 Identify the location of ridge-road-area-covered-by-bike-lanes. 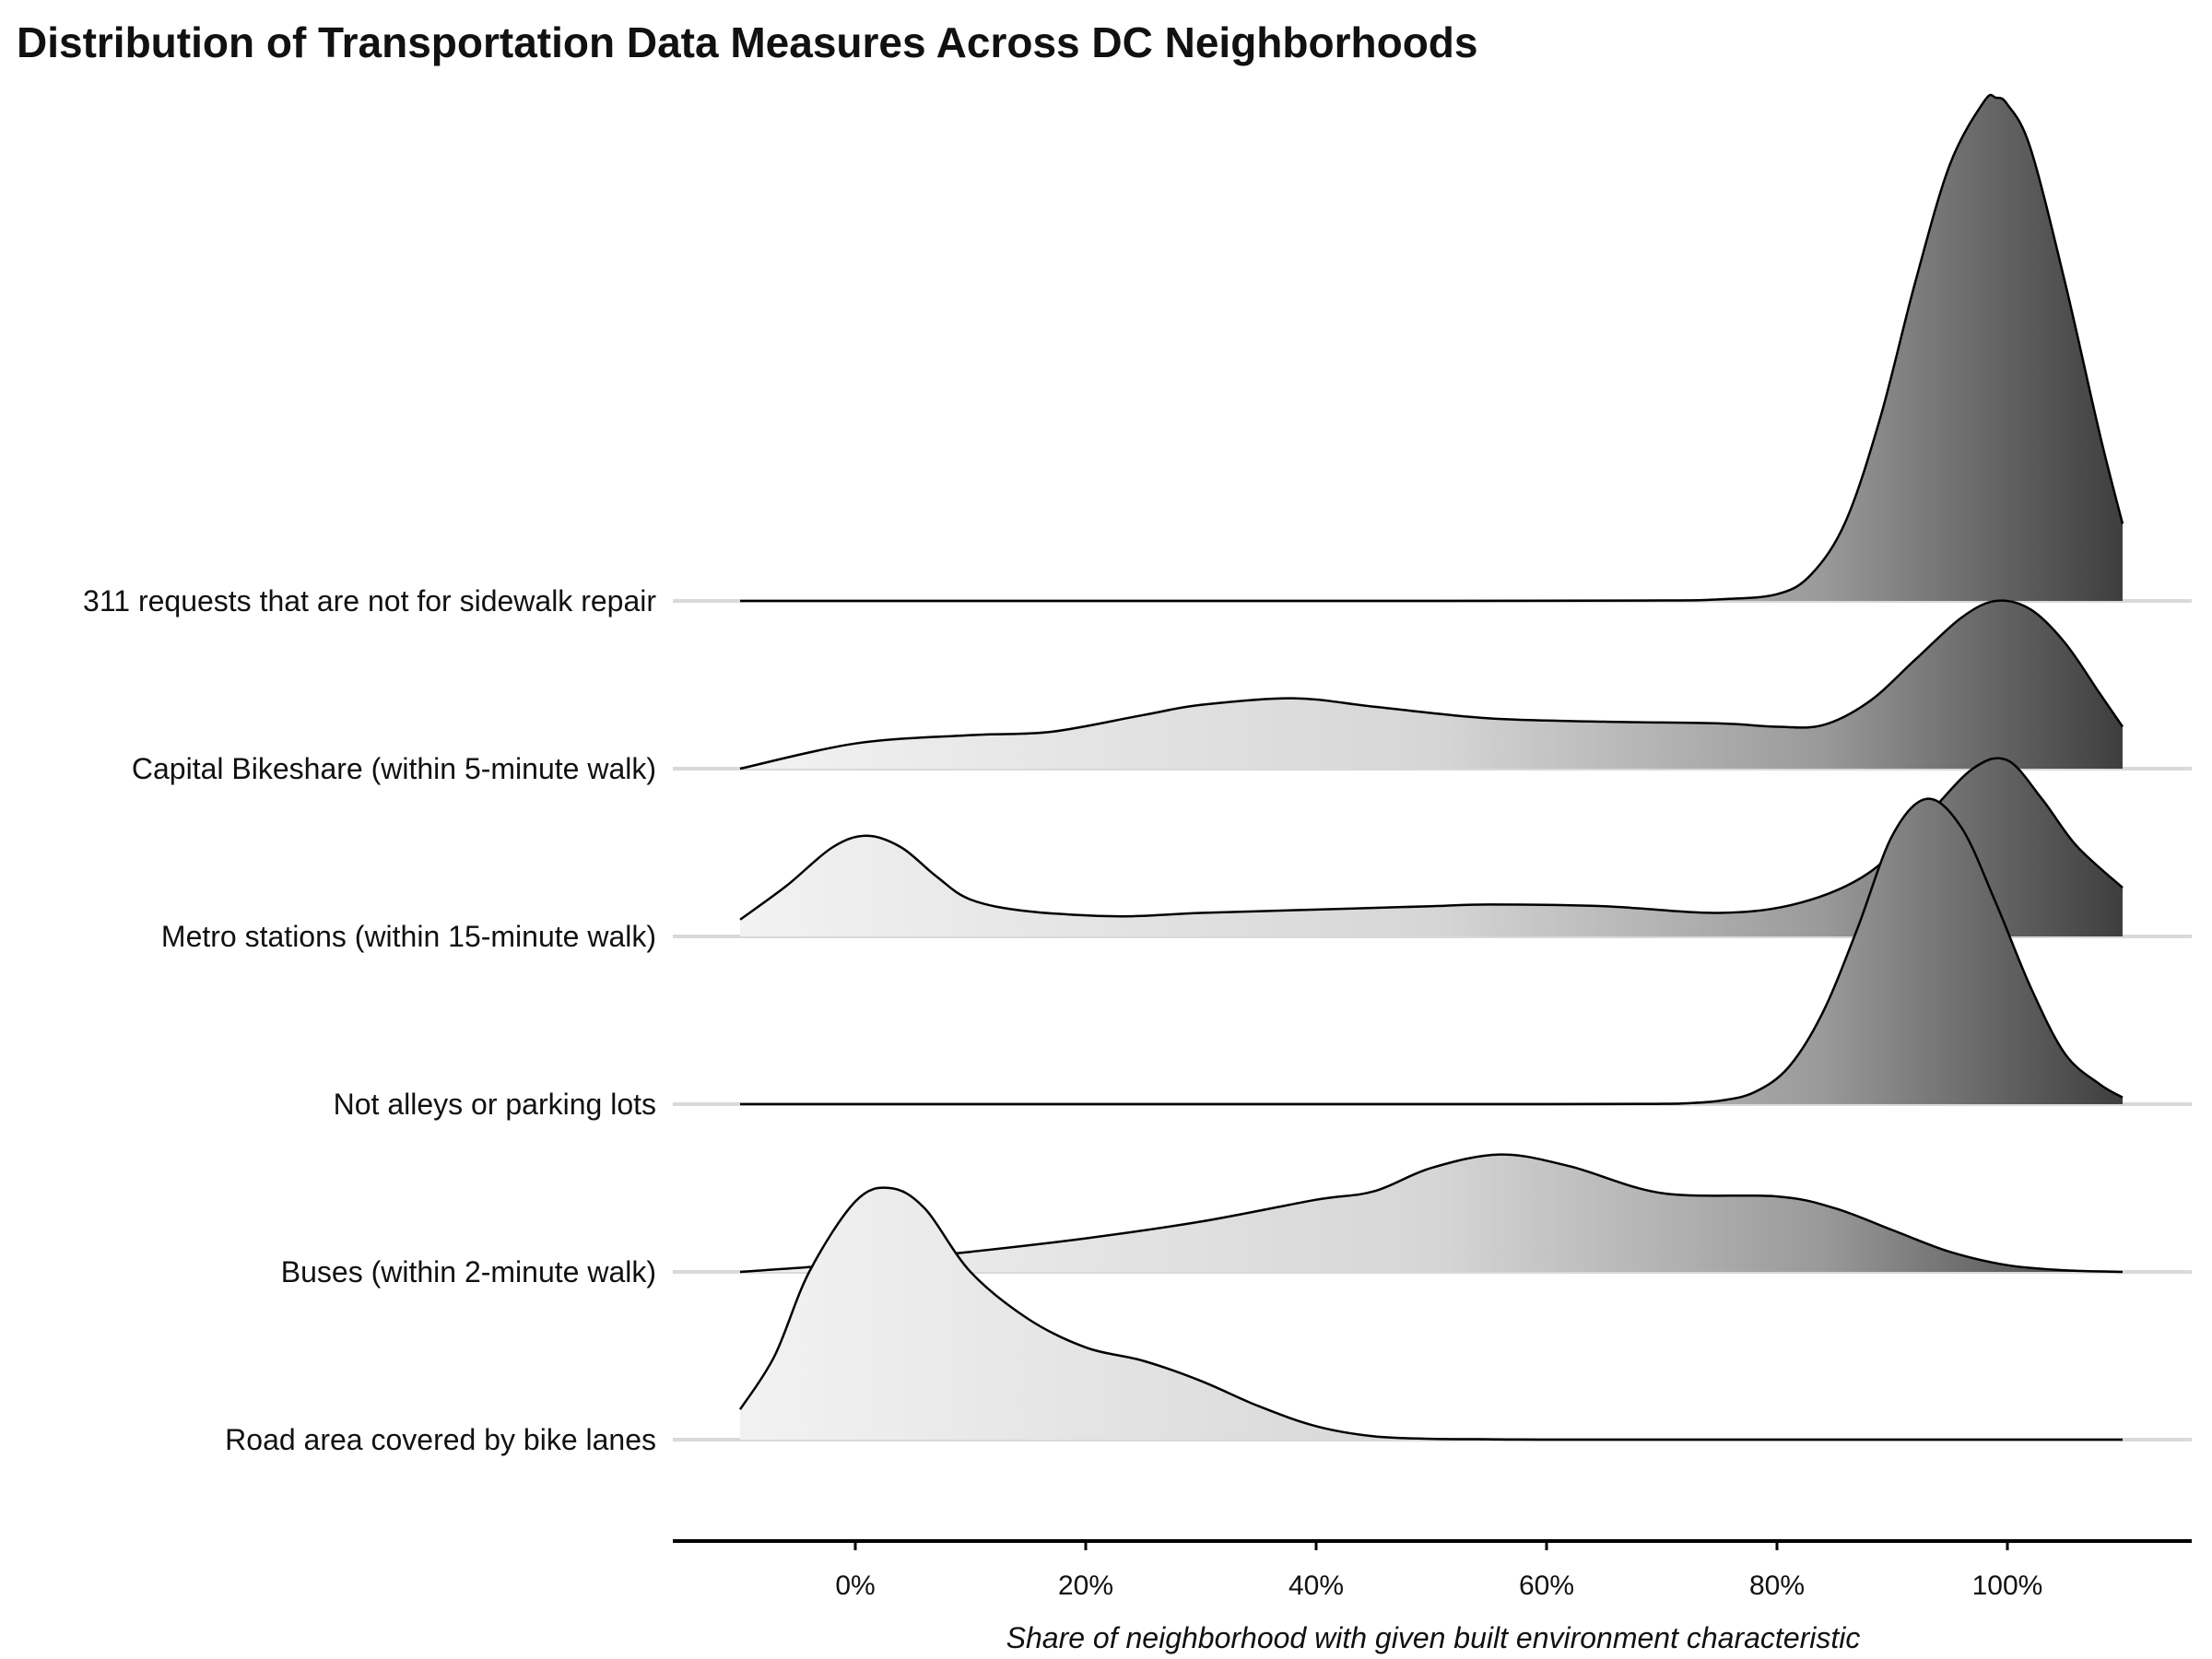
(1430, 1313).